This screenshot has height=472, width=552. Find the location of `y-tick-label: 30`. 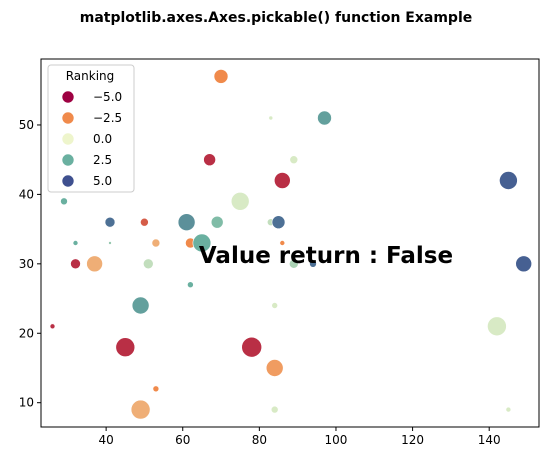

y-tick-label: 30 is located at coordinates (26, 264).